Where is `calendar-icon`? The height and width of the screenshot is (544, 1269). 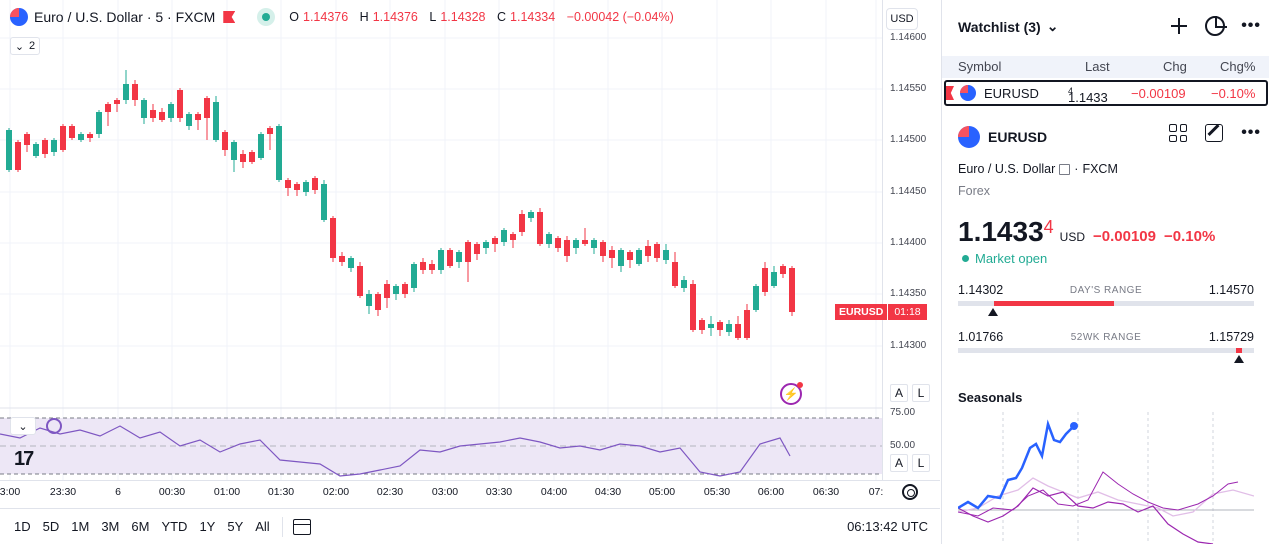 calendar-icon is located at coordinates (301, 526).